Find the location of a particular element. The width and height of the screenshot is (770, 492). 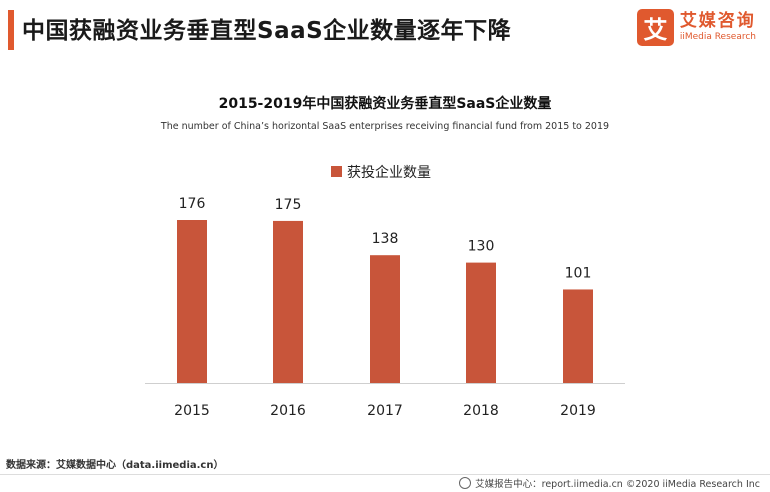

data-label-2019: 101 is located at coordinates (578, 273).